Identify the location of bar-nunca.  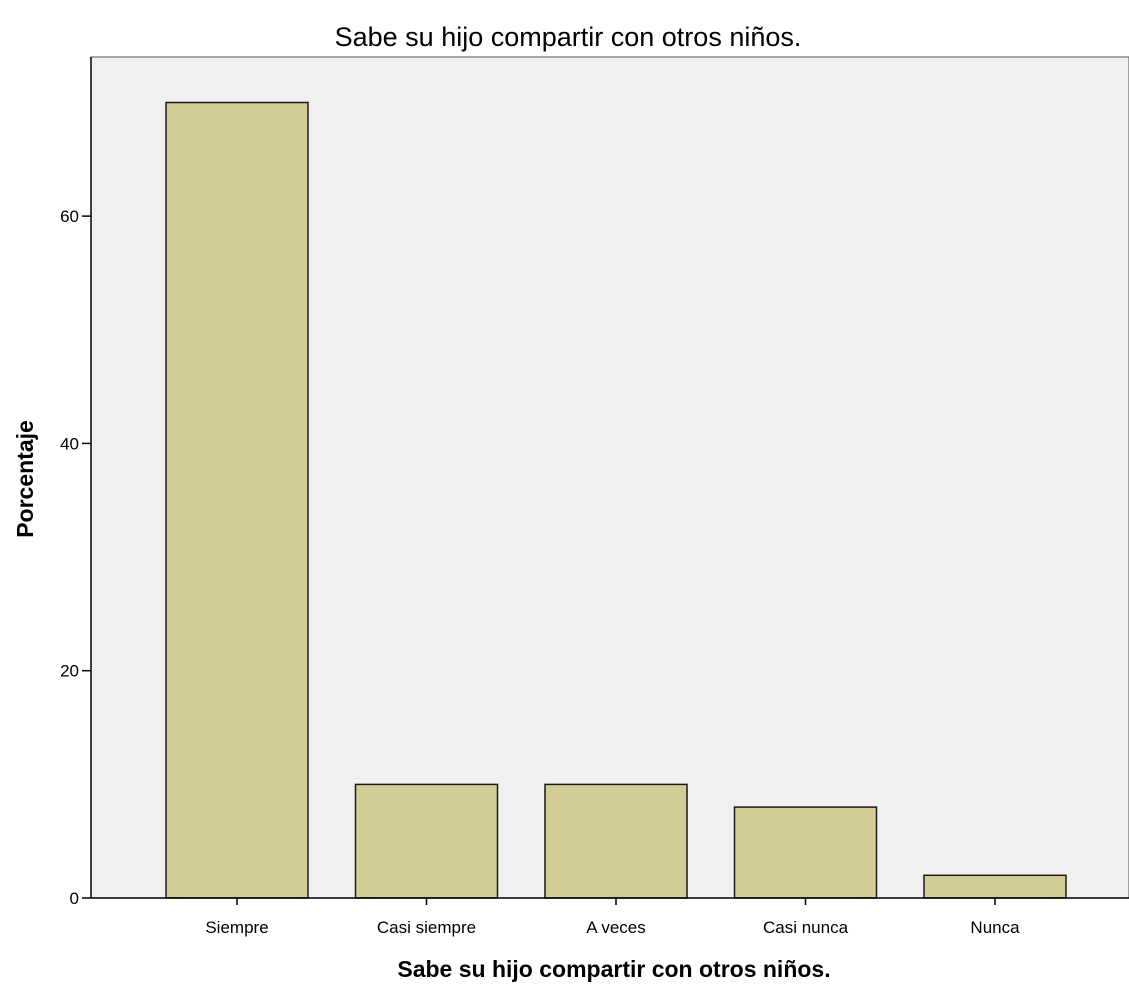
(995, 886).